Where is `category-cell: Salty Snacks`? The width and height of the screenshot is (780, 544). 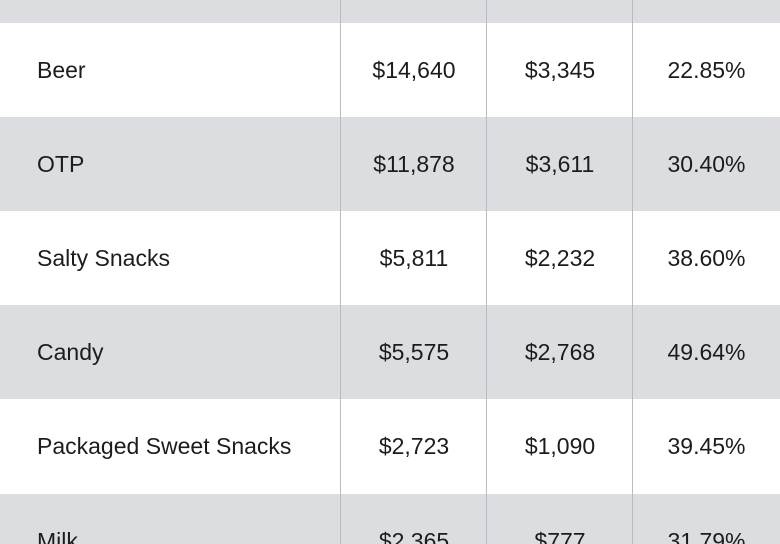
category-cell: Salty Snacks is located at coordinates (103, 257).